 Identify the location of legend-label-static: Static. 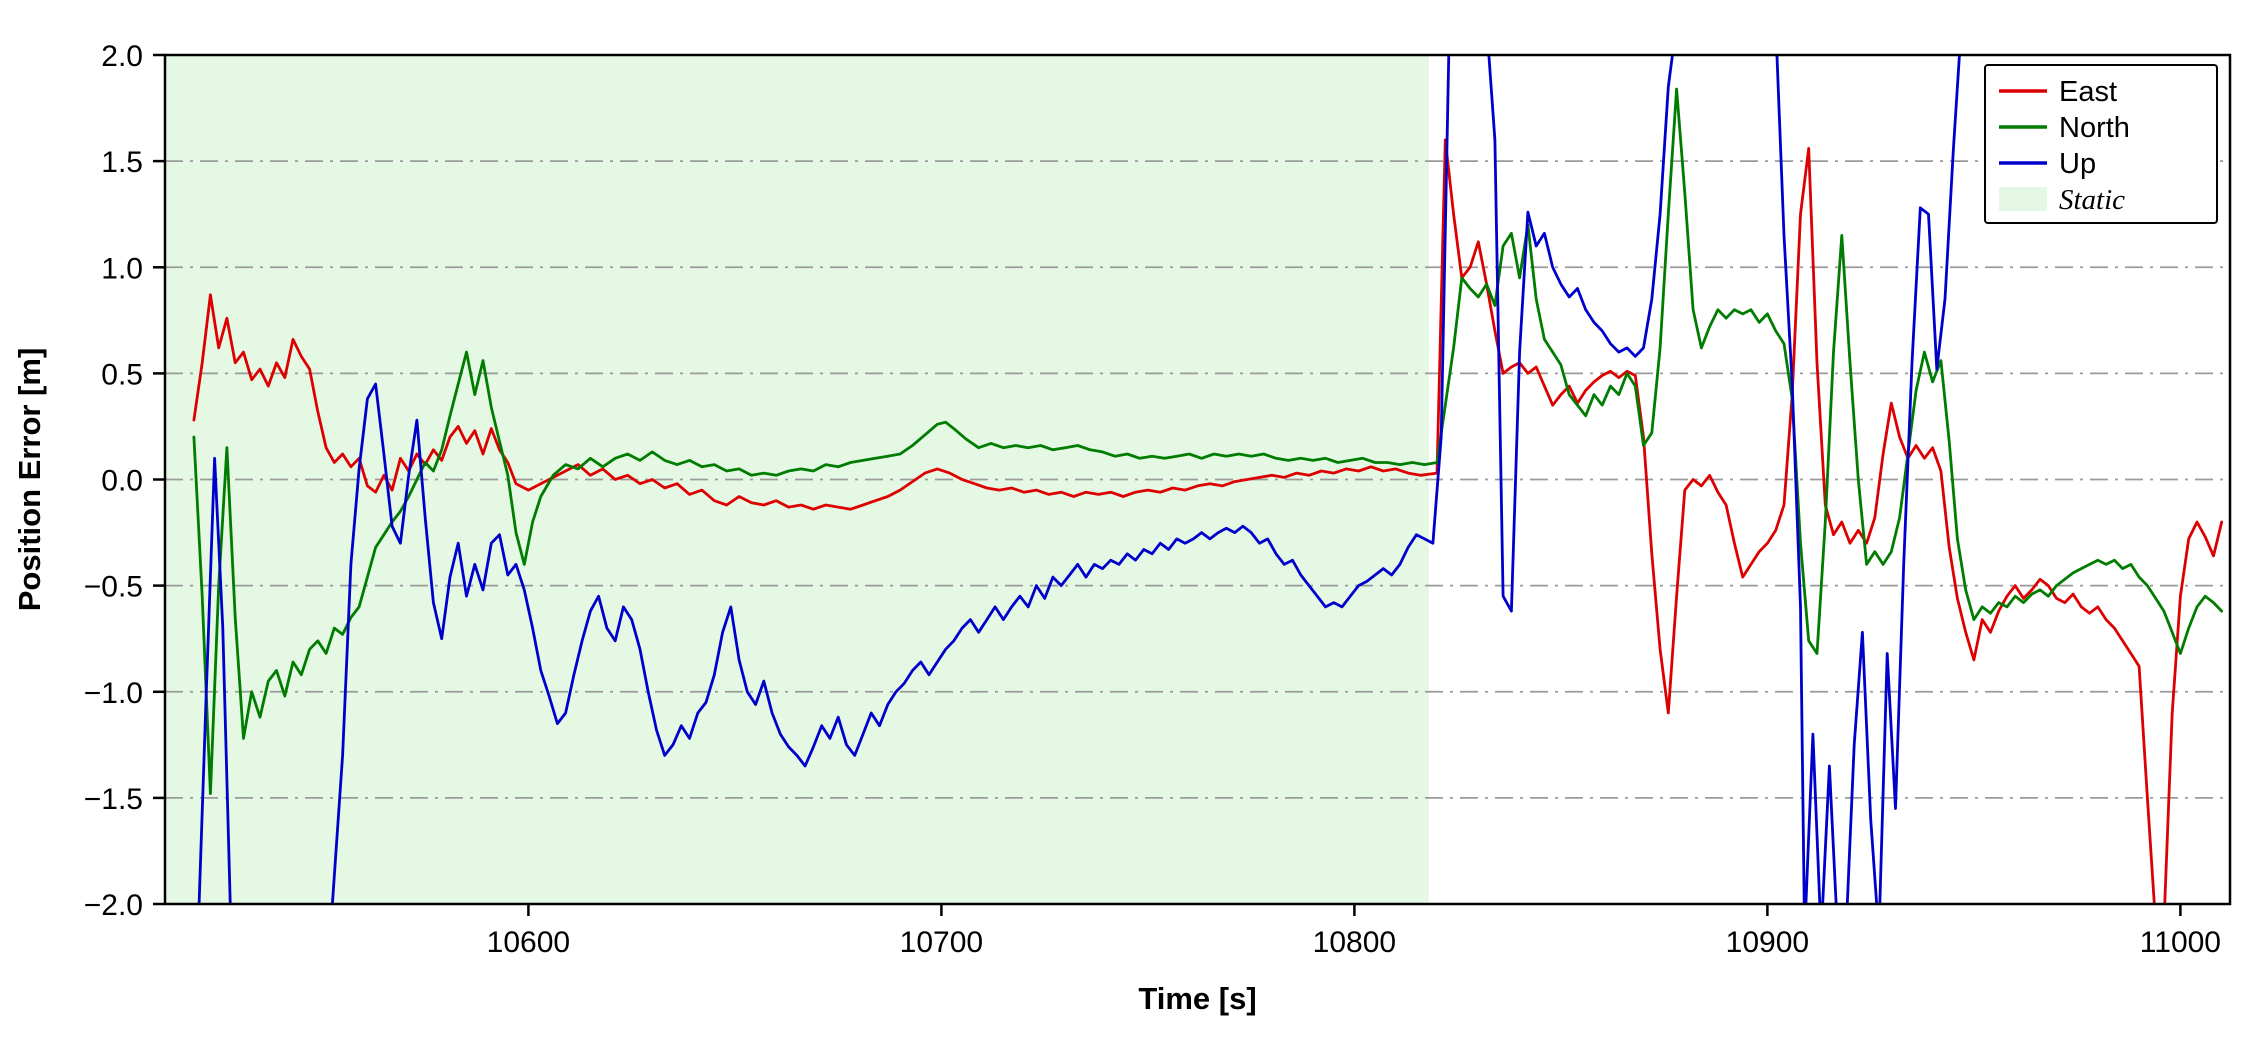
(2092, 200).